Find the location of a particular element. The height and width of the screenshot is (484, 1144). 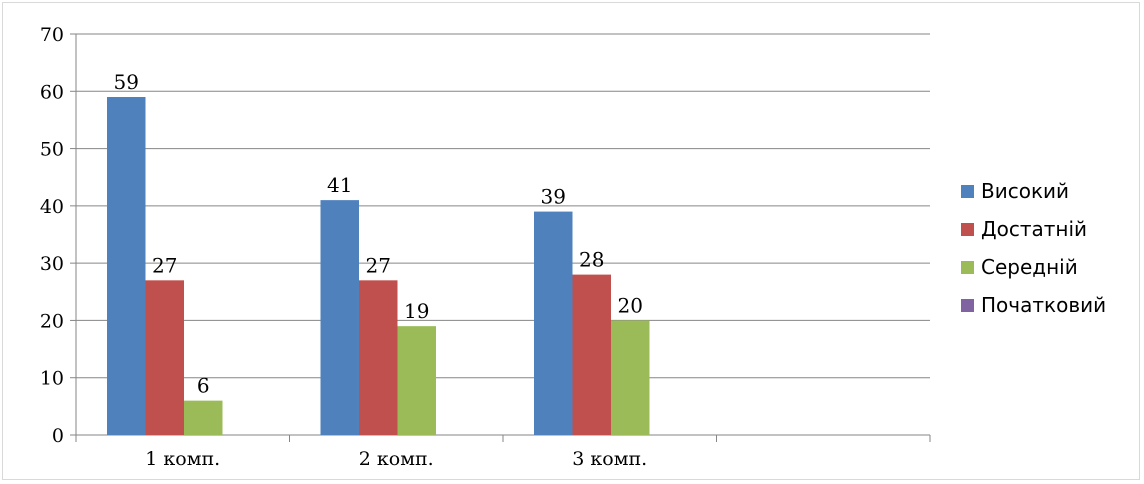

y-axis: 0 10 20 30 40 50 60 70 is located at coordinates (58, 235).